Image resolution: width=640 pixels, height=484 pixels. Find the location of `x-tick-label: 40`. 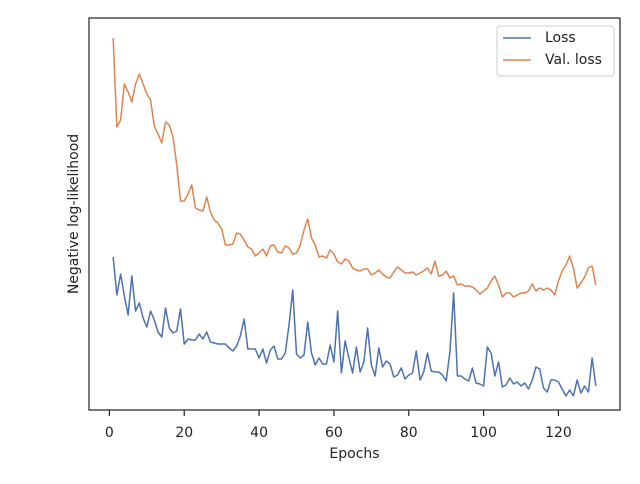

x-tick-label: 40 is located at coordinates (259, 433).